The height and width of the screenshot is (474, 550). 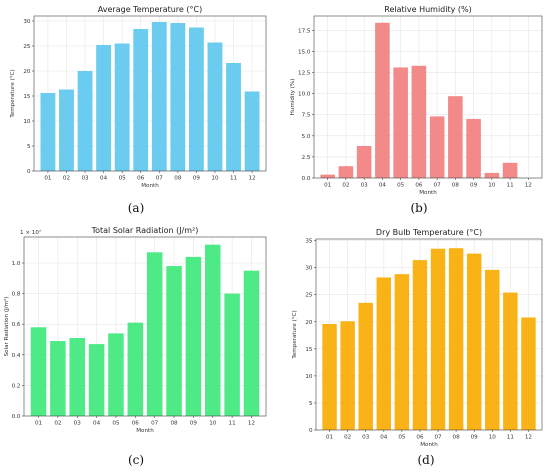 I want to click on y-tick-label: 0.6, so click(x=16, y=325).